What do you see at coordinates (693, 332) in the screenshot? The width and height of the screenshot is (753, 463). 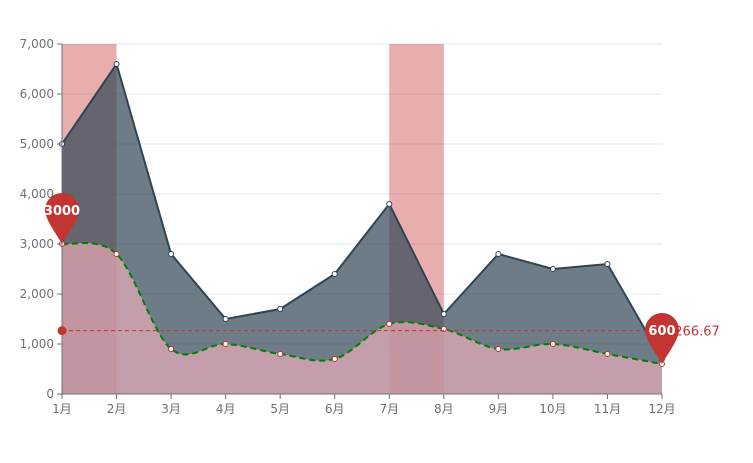 I see `mark-line-label: 1266.67` at bounding box center [693, 332].